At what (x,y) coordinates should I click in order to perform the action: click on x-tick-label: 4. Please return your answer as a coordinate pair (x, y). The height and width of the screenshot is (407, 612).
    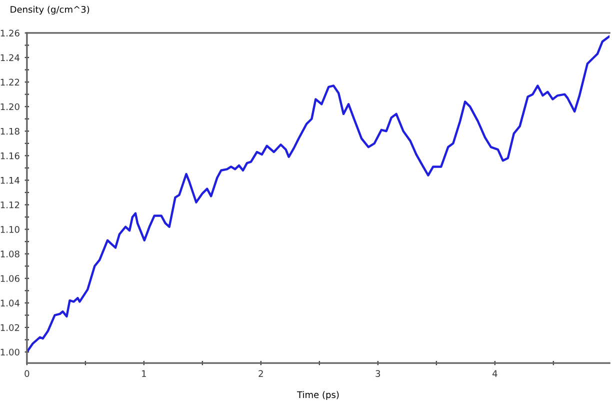
    Looking at the image, I should click on (495, 373).